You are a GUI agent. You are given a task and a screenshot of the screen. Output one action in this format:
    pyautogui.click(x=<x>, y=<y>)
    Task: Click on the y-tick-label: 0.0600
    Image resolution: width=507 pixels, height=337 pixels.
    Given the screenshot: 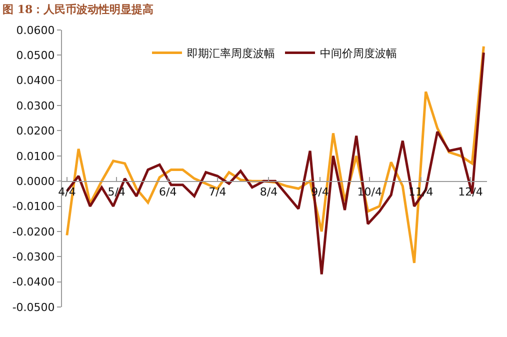 What is the action you would take?
    pyautogui.click(x=35, y=30)
    